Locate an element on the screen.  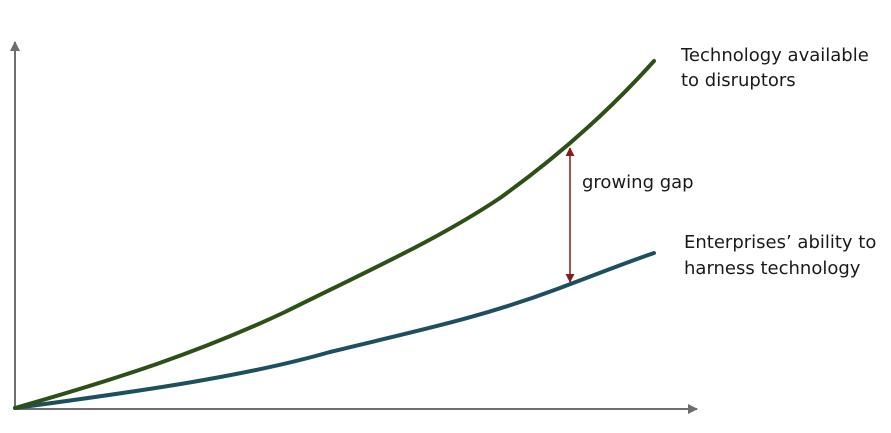
enterprise-ability-label-line-2: harness technology is located at coordinates (772, 268).